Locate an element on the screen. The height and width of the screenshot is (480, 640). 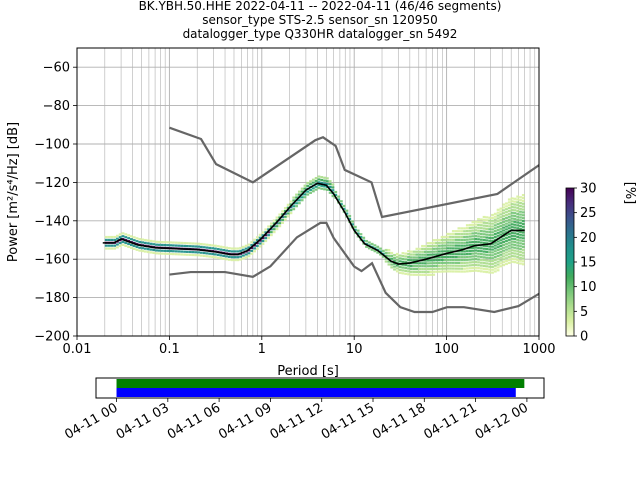
x-axis-label: Period [s] is located at coordinates (308, 371).